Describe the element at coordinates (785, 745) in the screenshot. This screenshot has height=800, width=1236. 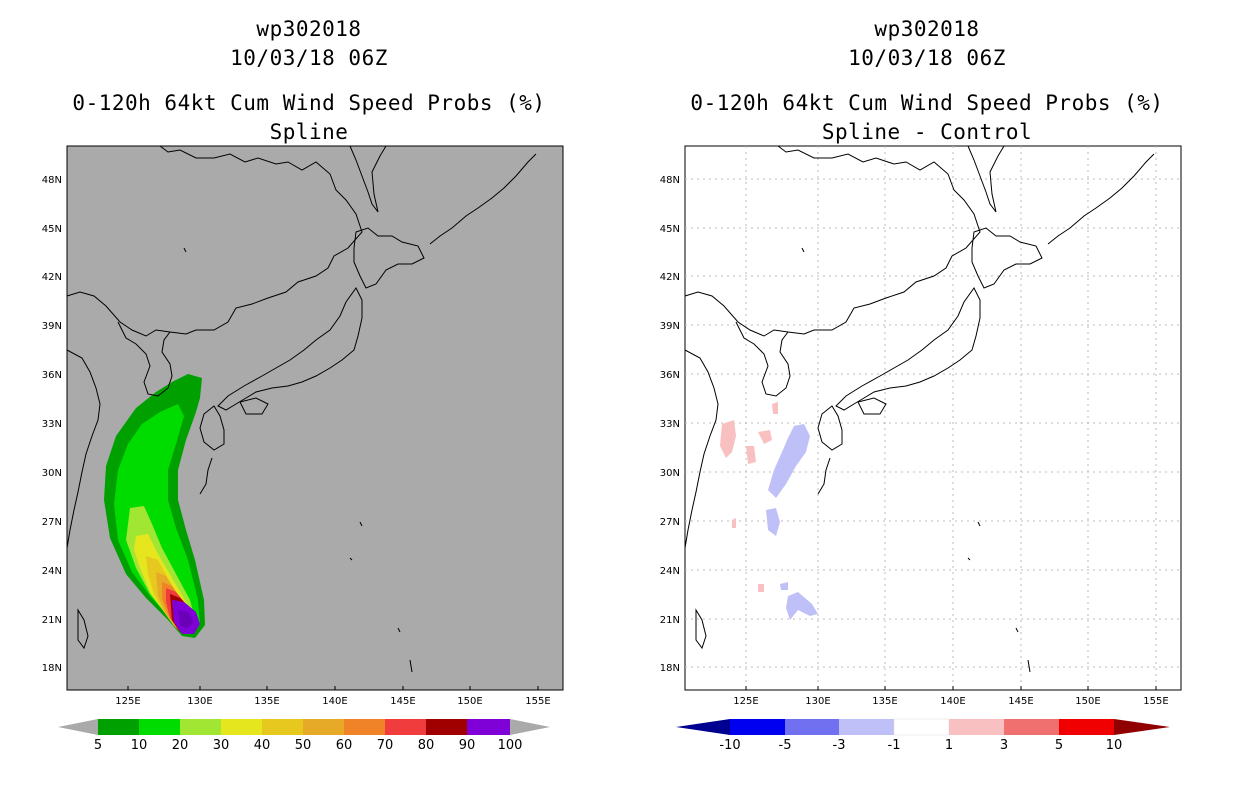
I see `colorbar-label: -5` at that location.